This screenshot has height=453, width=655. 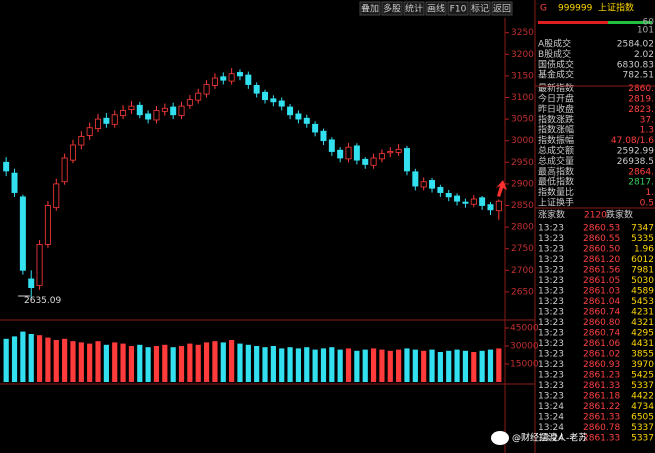 I want to click on quote-value: 2817., so click(x=641, y=183).